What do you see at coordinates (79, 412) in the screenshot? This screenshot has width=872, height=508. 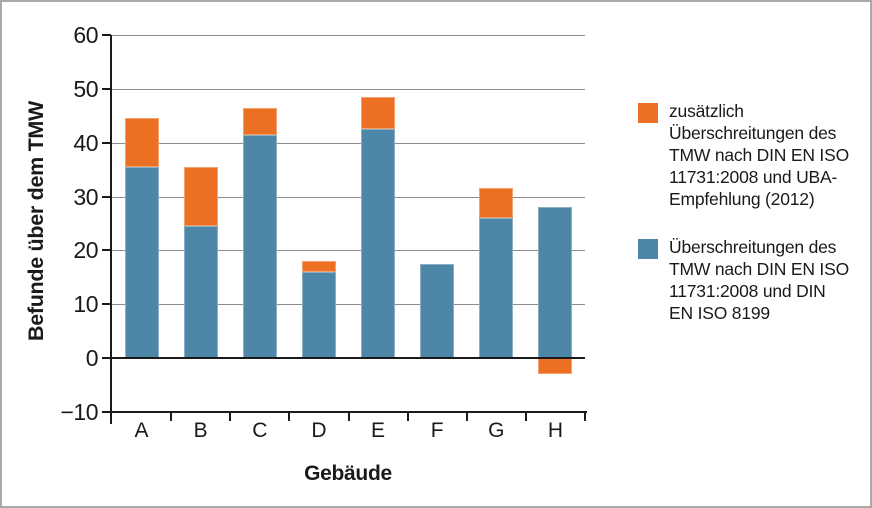 I see `y-tick-label--10: −10` at bounding box center [79, 412].